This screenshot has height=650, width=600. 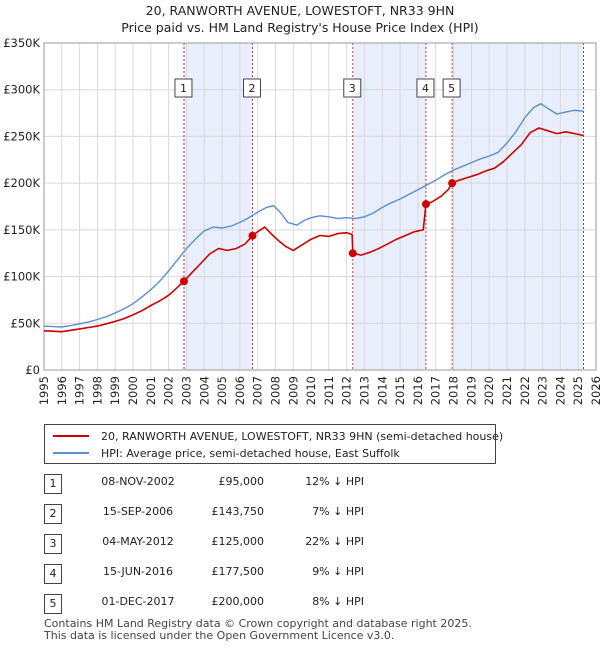 I want to click on sale-label-number: 3, so click(x=352, y=88).